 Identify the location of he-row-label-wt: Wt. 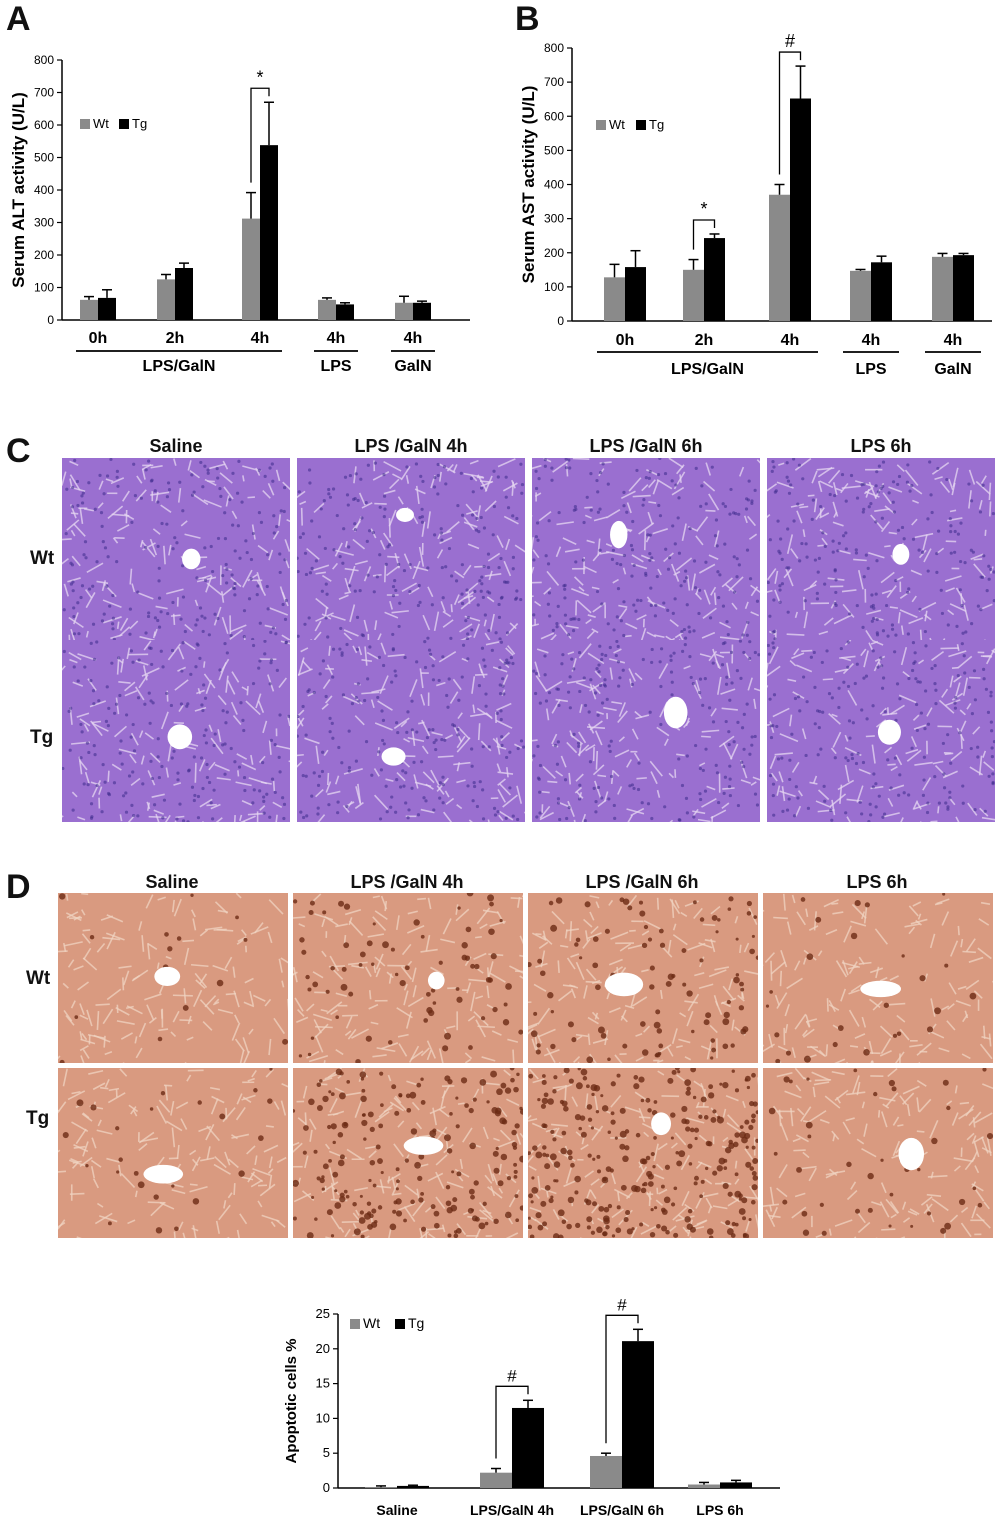
(42, 558).